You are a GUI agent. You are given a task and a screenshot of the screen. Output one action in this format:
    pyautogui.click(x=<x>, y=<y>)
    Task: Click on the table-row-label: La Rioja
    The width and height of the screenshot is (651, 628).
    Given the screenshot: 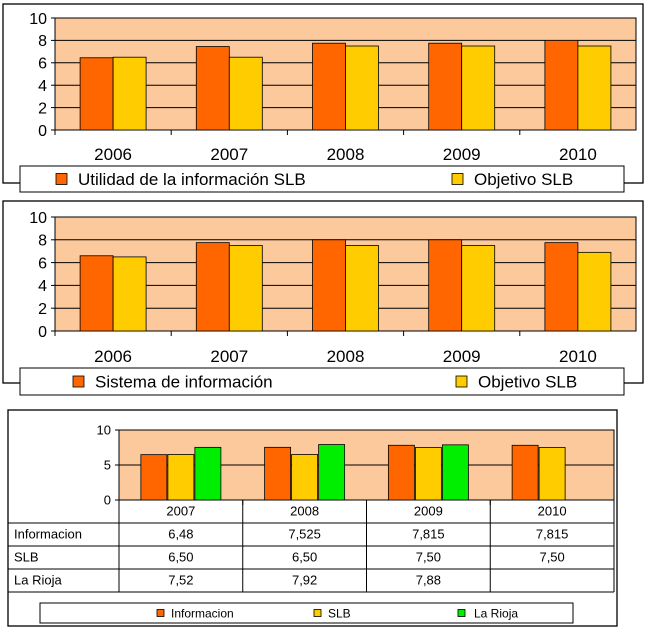 What is the action you would take?
    pyautogui.click(x=38, y=580)
    